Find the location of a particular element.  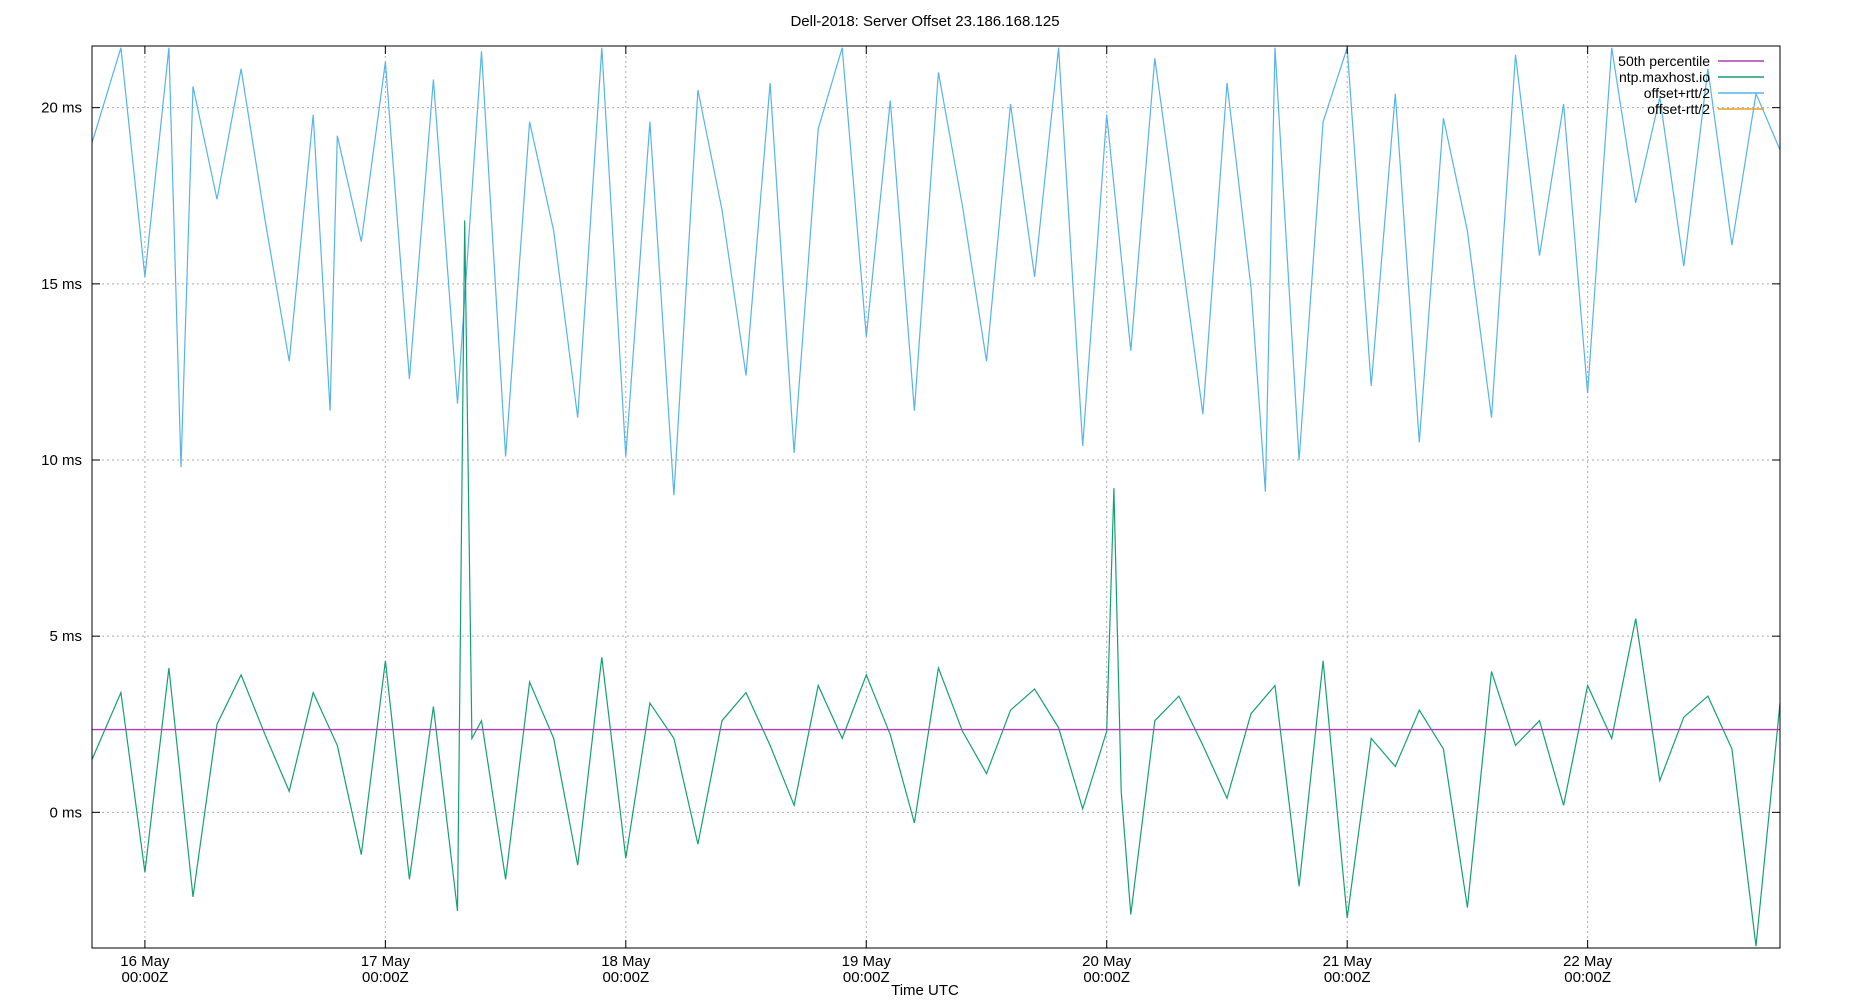

y-tick-label: 20 ms is located at coordinates (61, 108).